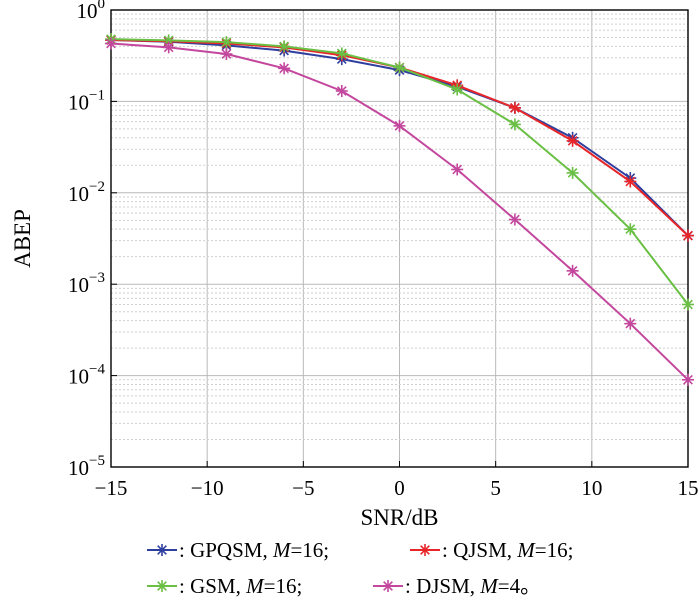  Describe the element at coordinates (86, 192) in the screenshot. I see `y-tick-label: 10⁻²` at that location.